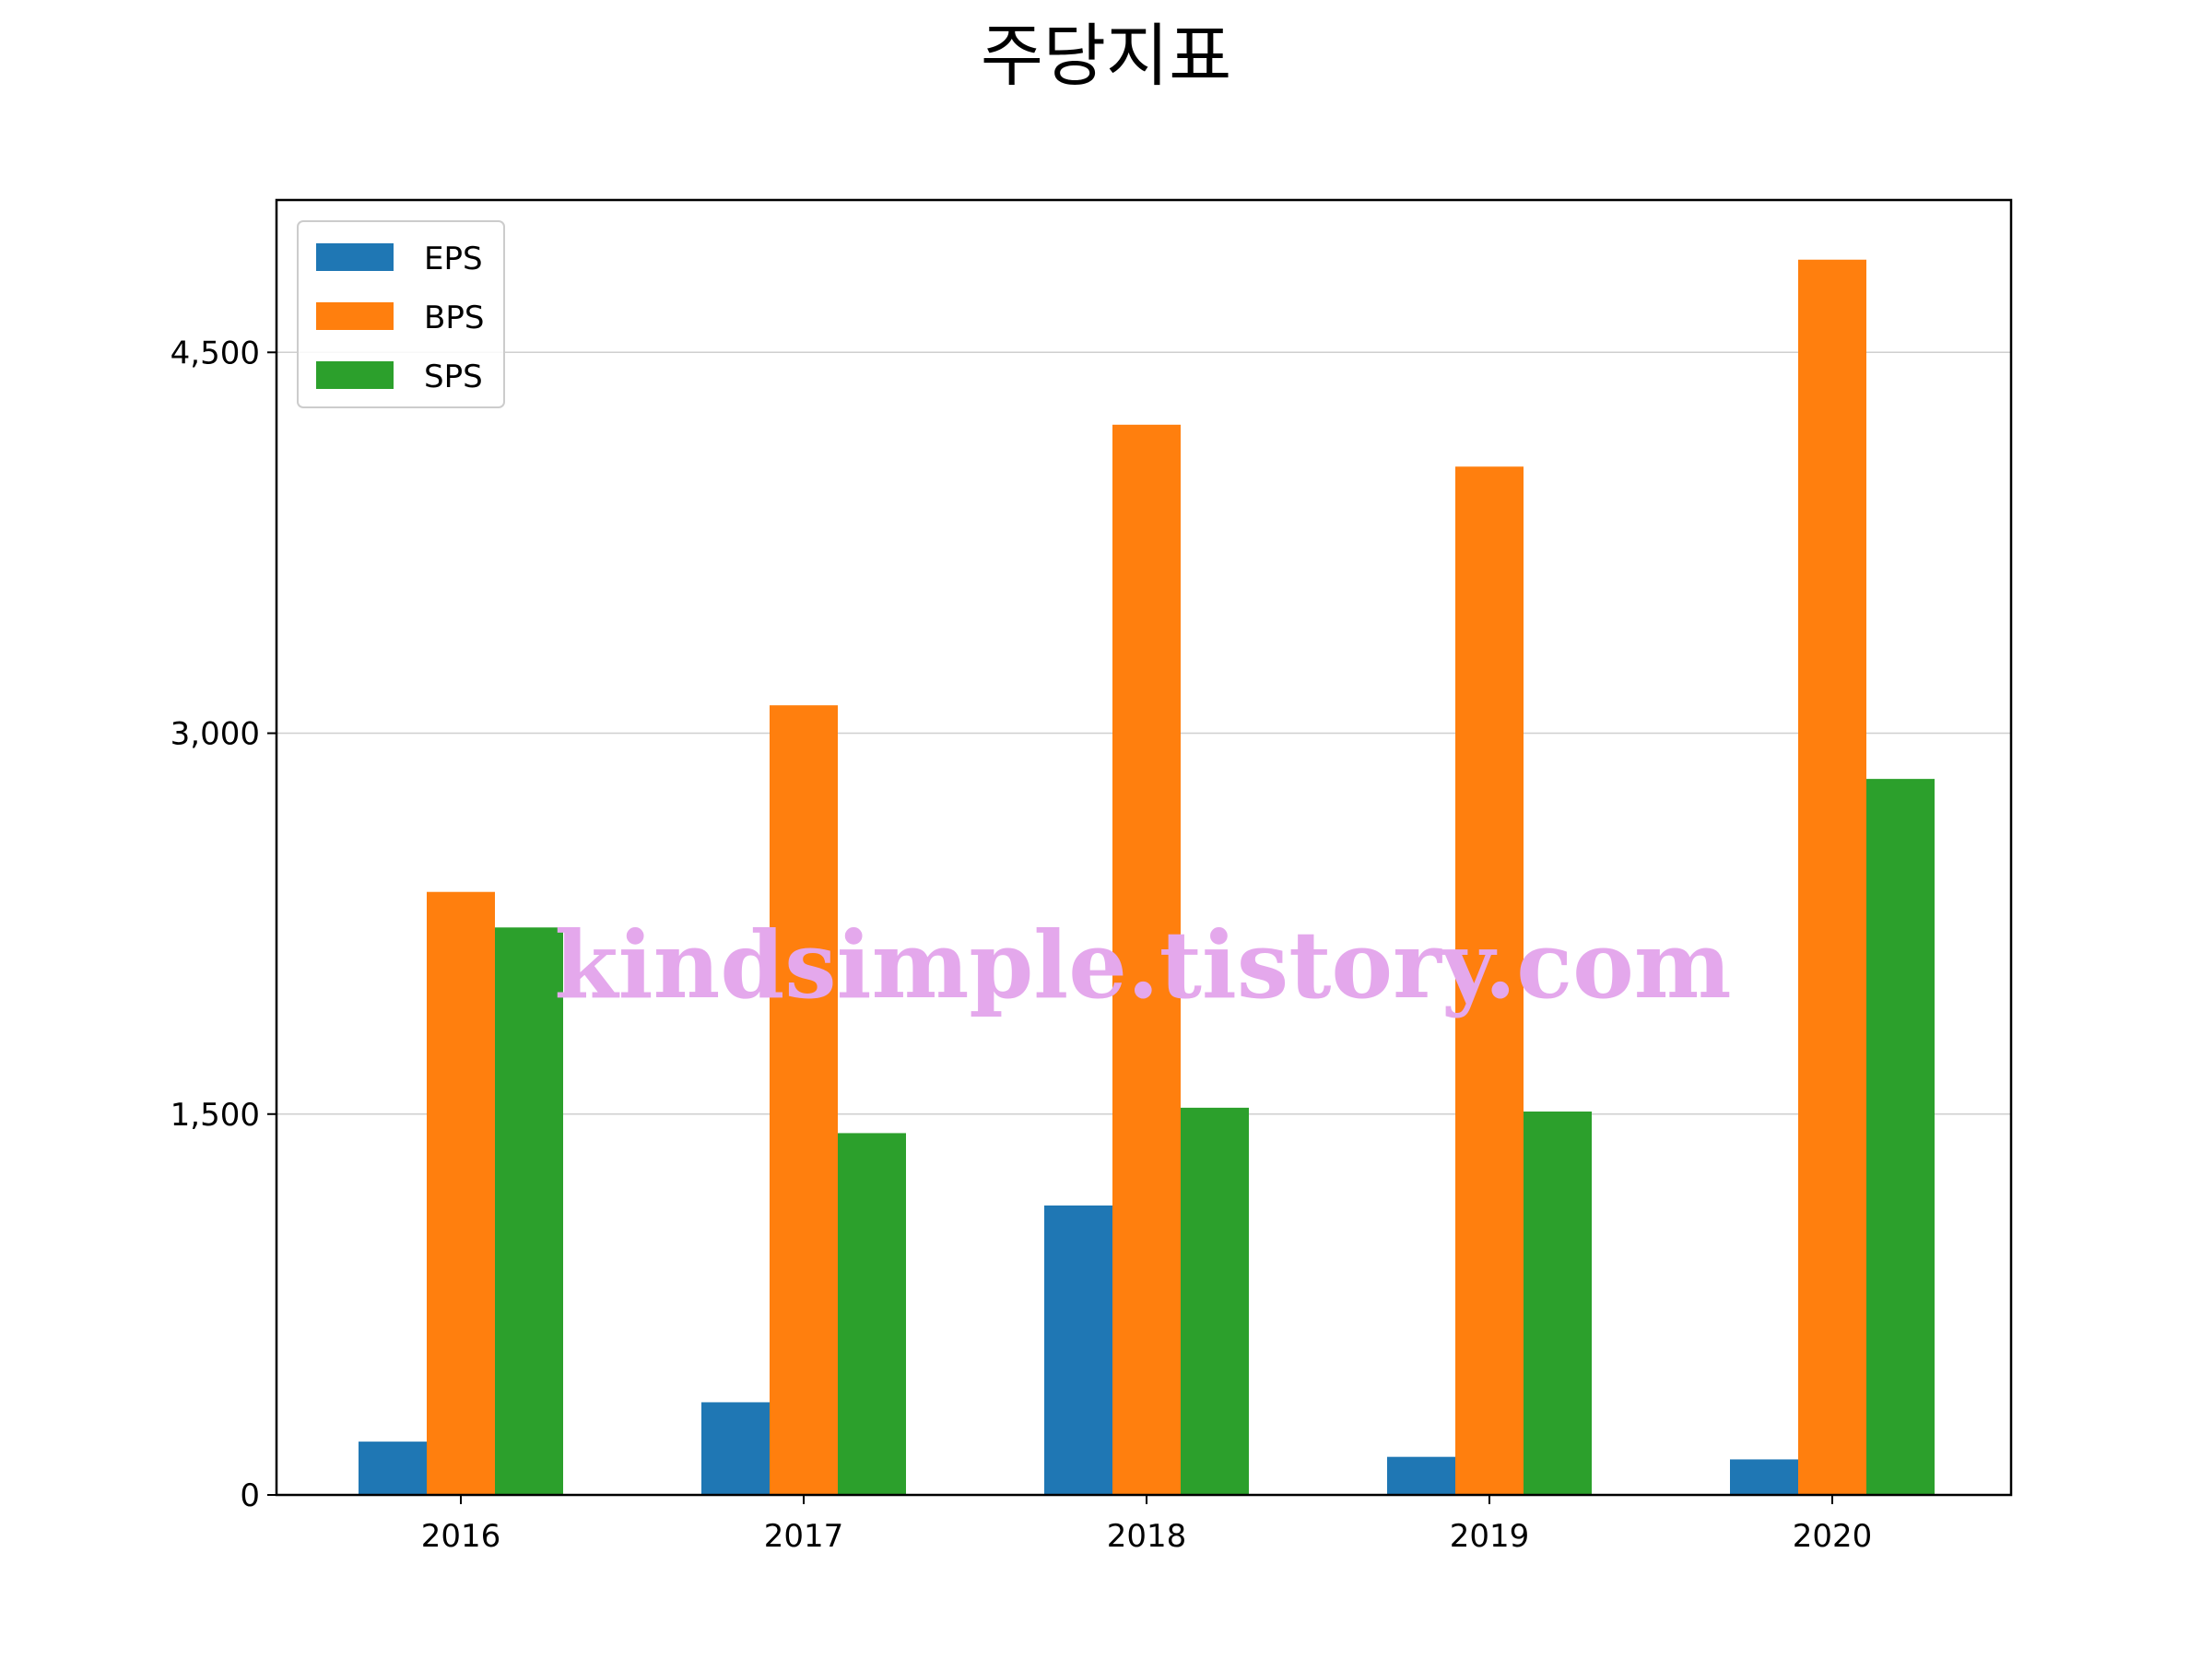 The image size is (2212, 1659). I want to click on bar-bps-2017, so click(804, 1100).